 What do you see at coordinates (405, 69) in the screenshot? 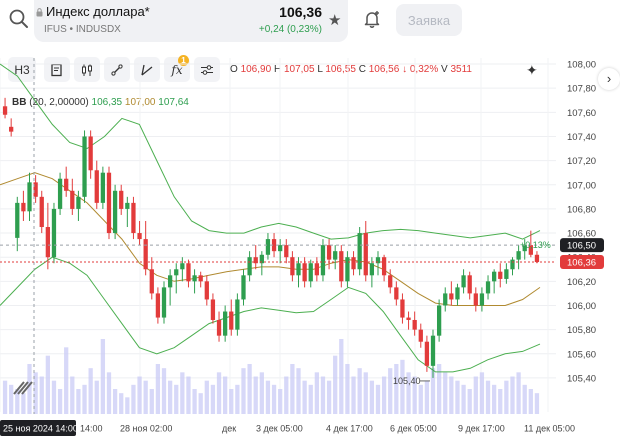
I see `ohlc-arrow: ↓` at bounding box center [405, 69].